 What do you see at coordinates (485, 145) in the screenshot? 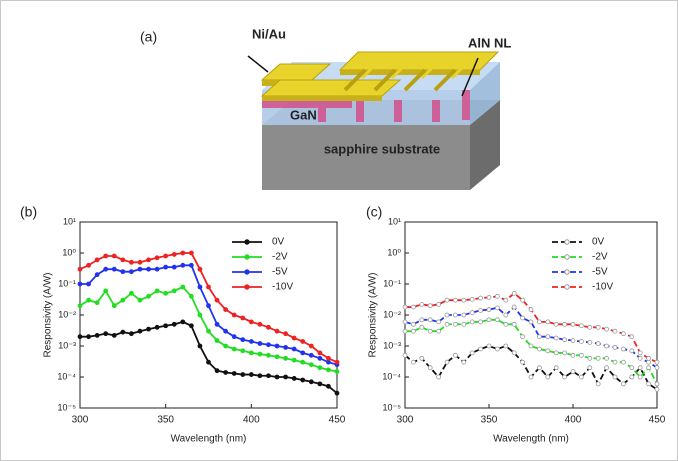
I see `substrate-side` at bounding box center [485, 145].